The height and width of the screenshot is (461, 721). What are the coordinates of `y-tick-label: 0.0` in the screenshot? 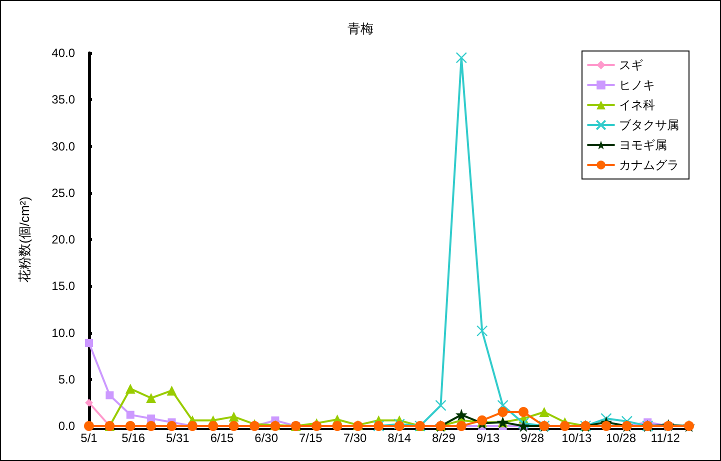 It's located at (67, 426).